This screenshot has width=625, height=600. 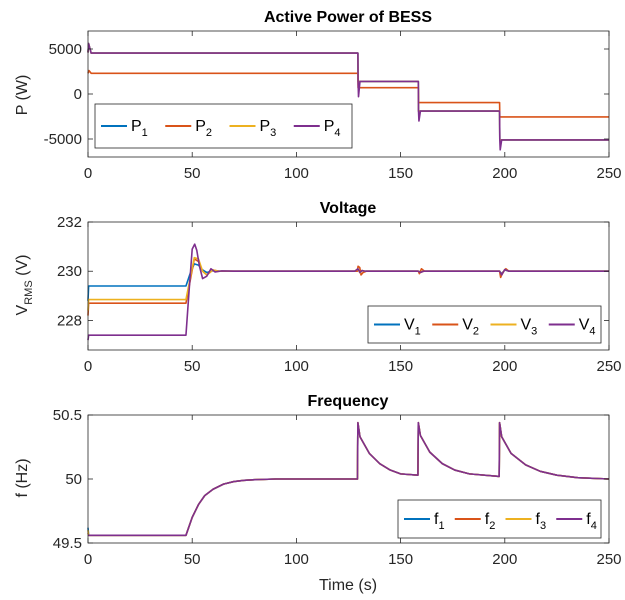 What do you see at coordinates (412, 327) in the screenshot?
I see `legend-label-voltage-v1: V1` at bounding box center [412, 327].